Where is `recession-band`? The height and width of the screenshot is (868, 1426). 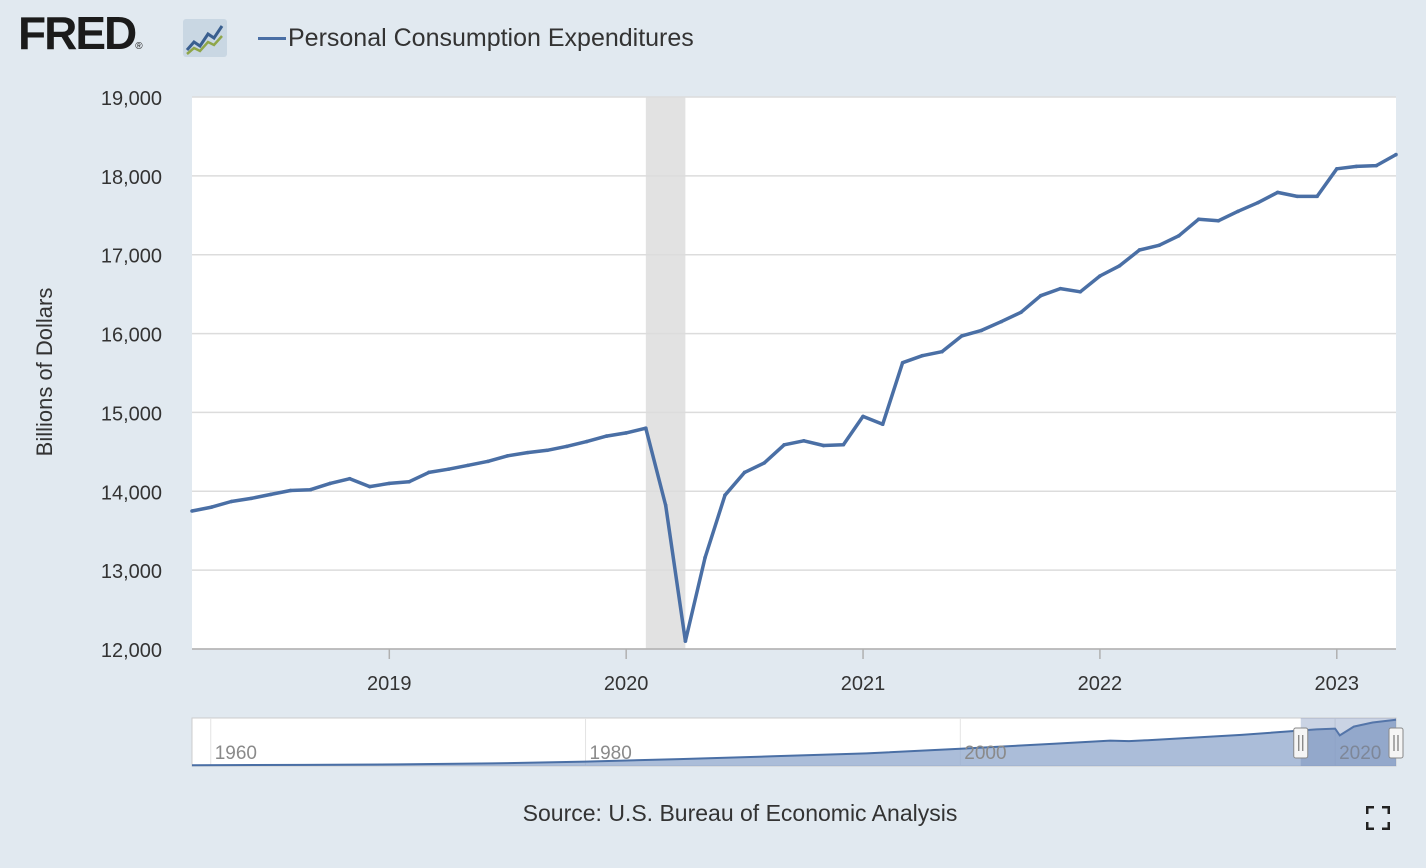
recession-band is located at coordinates (665, 373).